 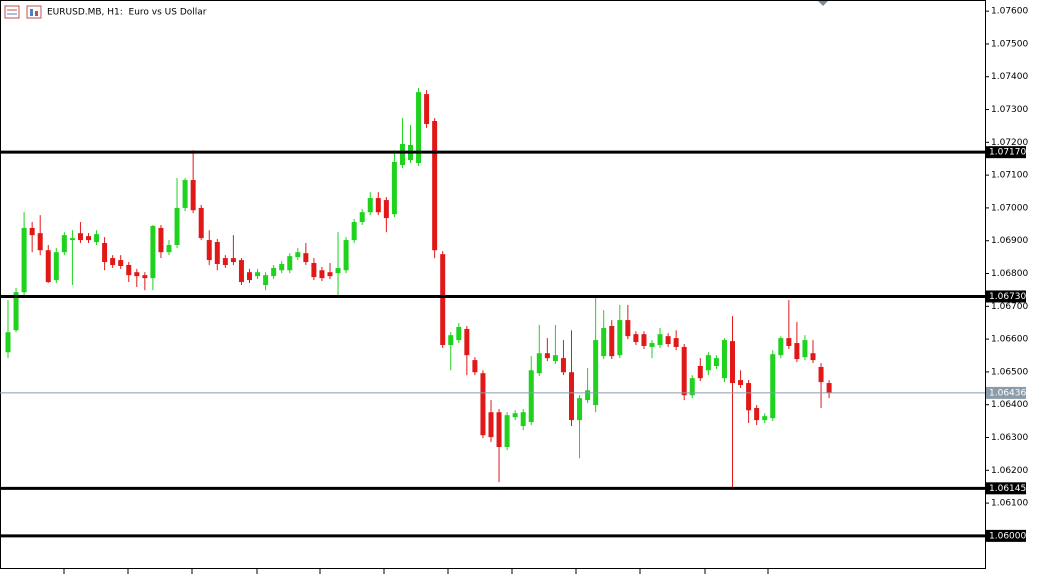 What do you see at coordinates (1009, 176) in the screenshot?
I see `y-tick-label: 1.07100` at bounding box center [1009, 176].